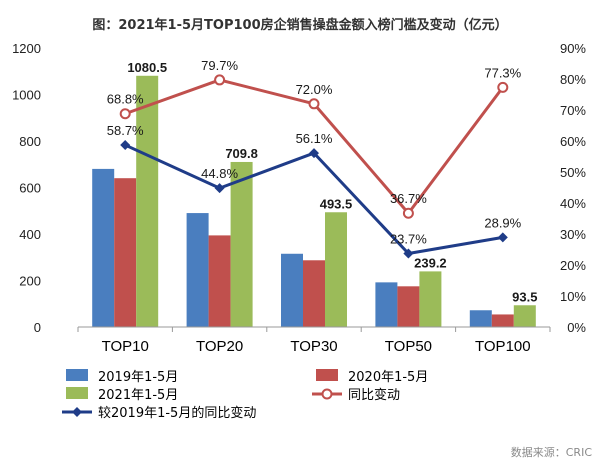 The width and height of the screenshot is (600, 466). What do you see at coordinates (30, 281) in the screenshot?
I see `y-left-tick-label: 200` at bounding box center [30, 281].